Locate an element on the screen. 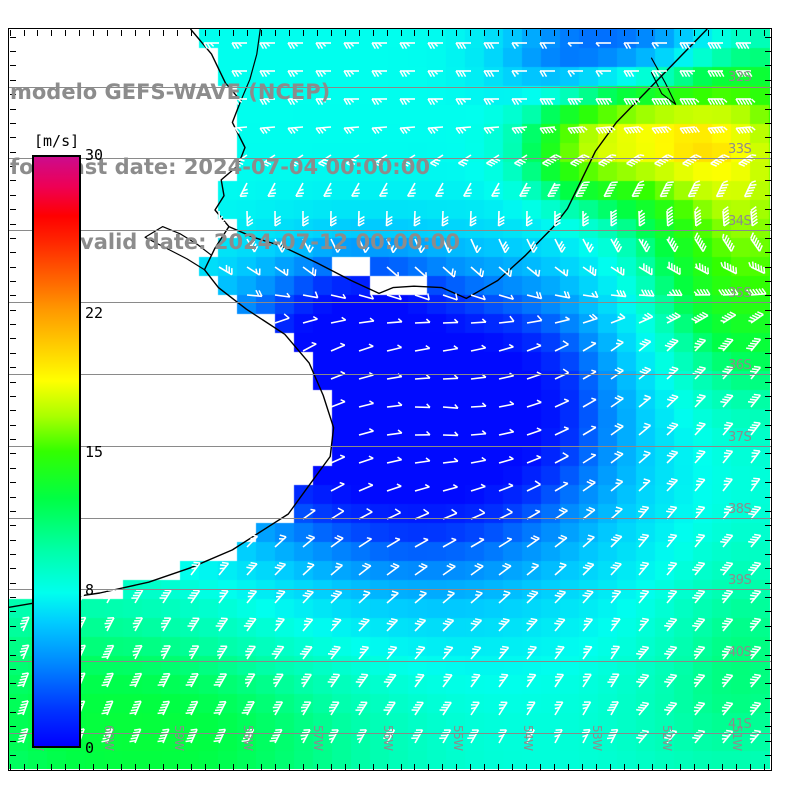 The height and width of the screenshot is (800, 800). latitude-label: 38S is located at coordinates (740, 509).